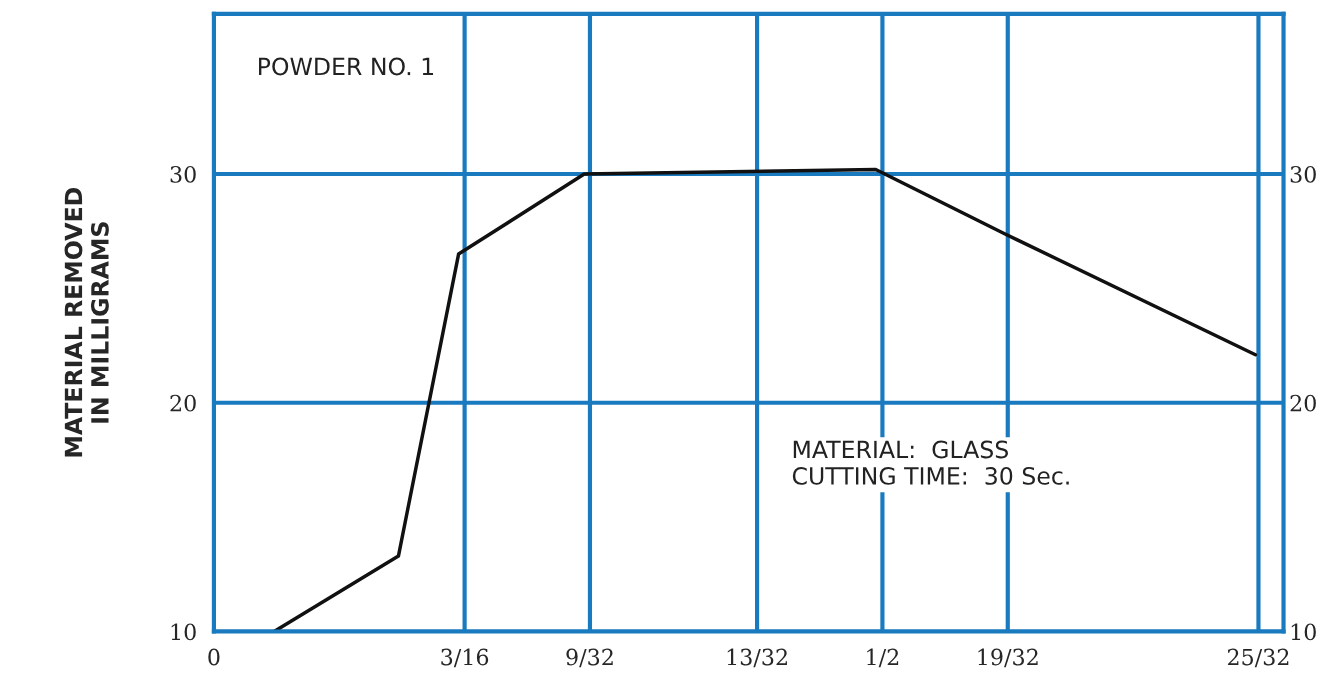 The height and width of the screenshot is (694, 1337). What do you see at coordinates (183, 632) in the screenshot?
I see `y-tick-label: 10` at bounding box center [183, 632].